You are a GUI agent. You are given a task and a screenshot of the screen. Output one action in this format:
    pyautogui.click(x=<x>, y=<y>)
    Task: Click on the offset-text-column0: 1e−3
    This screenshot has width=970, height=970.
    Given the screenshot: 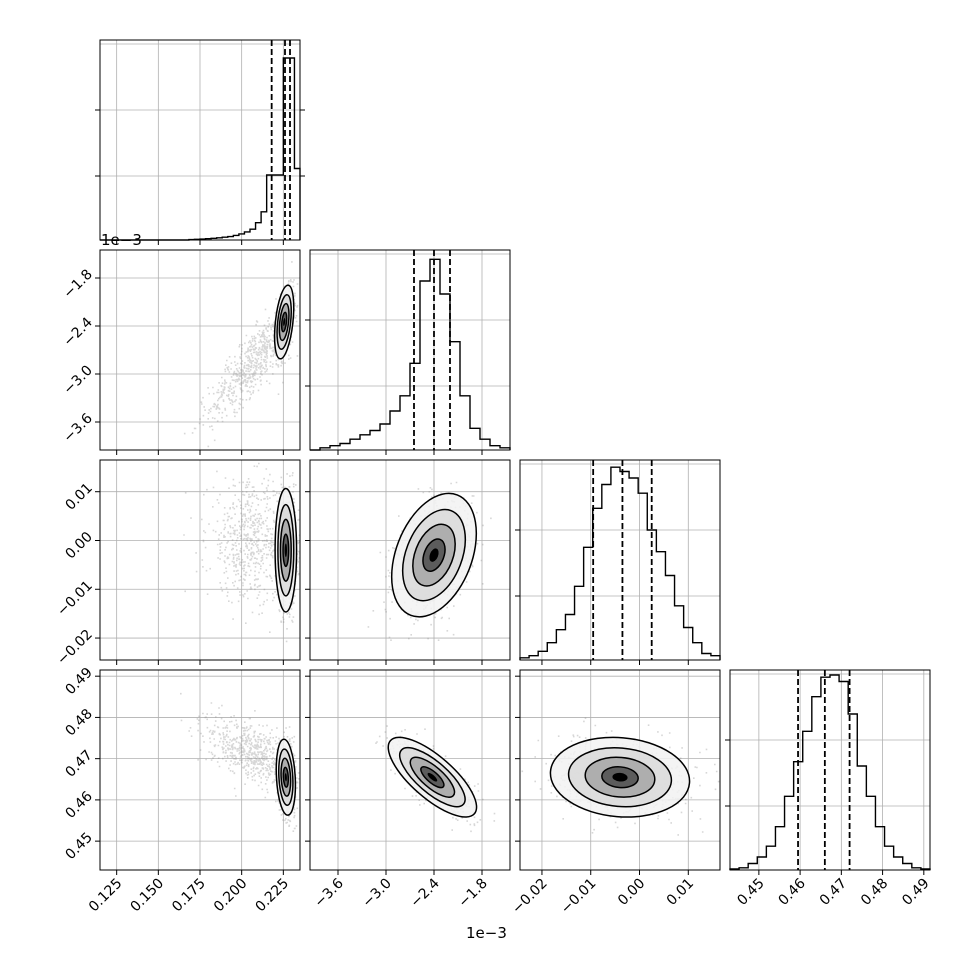 What is the action you would take?
    pyautogui.click(x=121, y=240)
    